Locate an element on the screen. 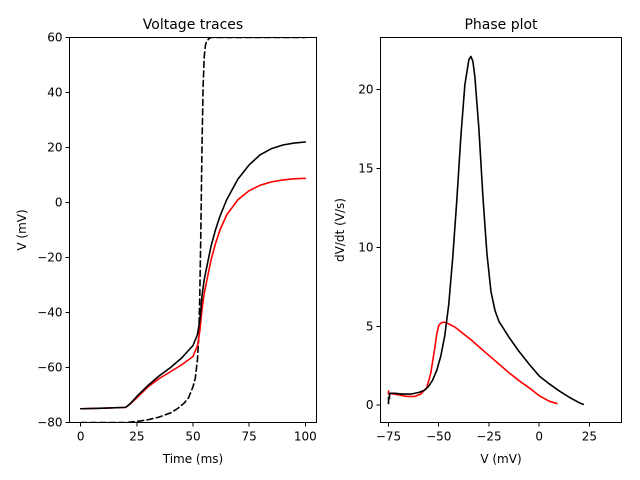  voltage-traces-y-tick-label: −40 is located at coordinates (49, 313).